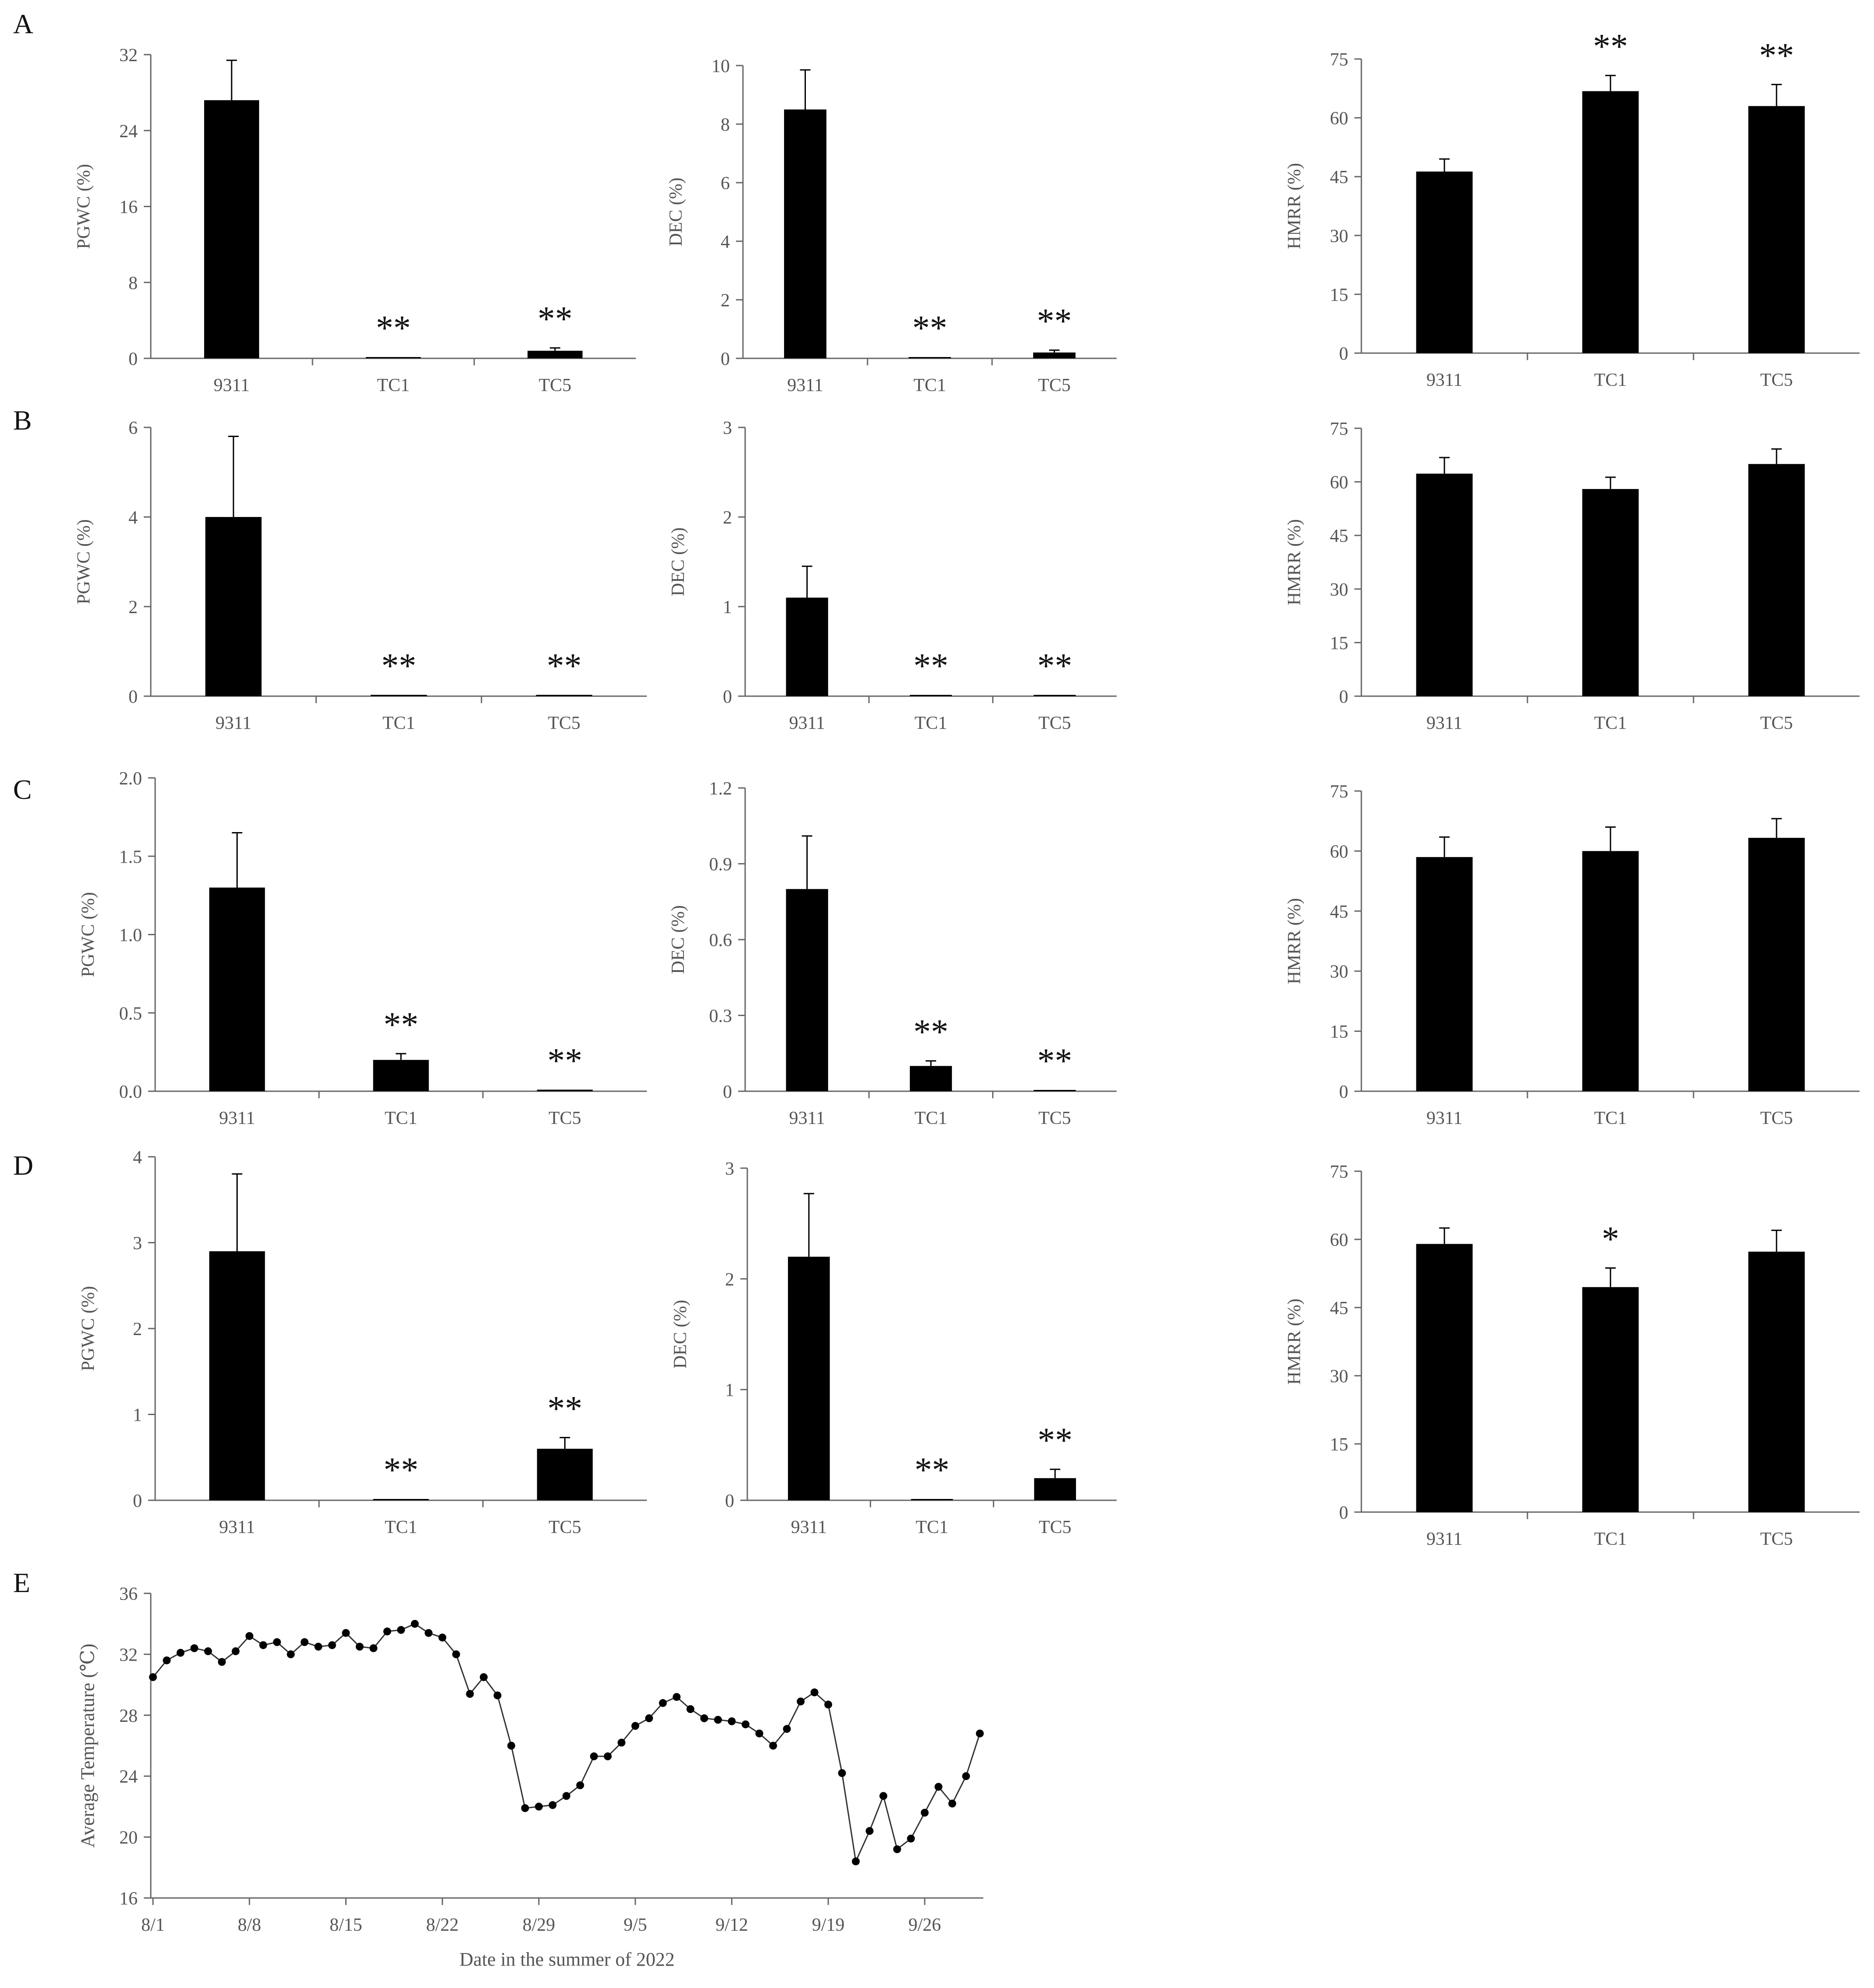 This screenshot has width=1874, height=1988. Describe the element at coordinates (539, 1925) in the screenshot. I see `chart-e-x-tick-label: 8/29` at that location.